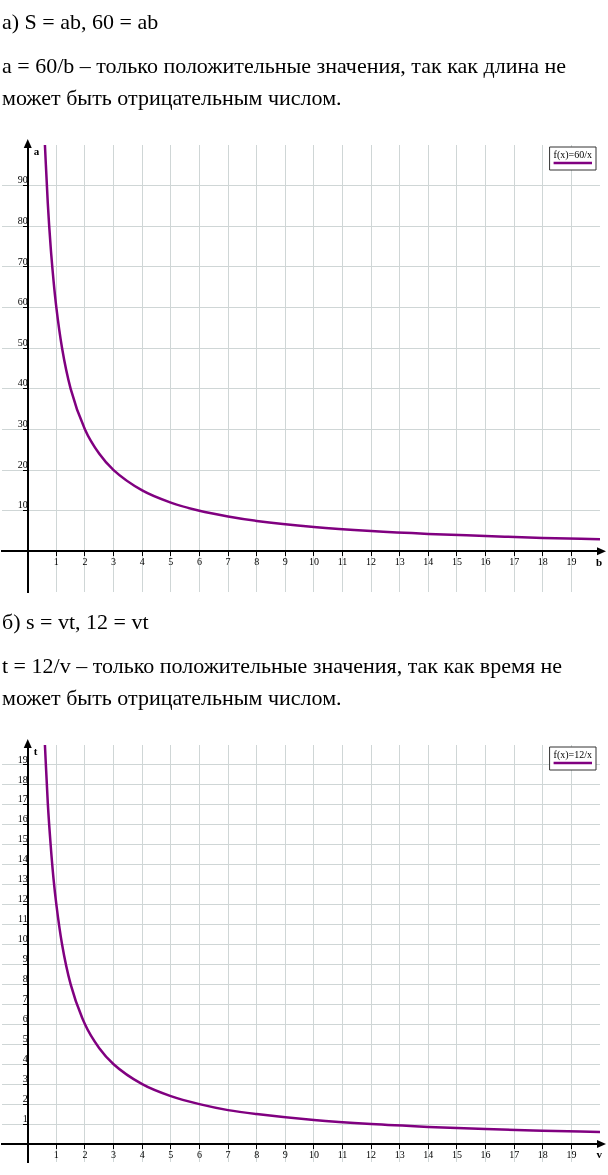 The image size is (608, 1175). I want to click on y-tick-label: 11, so click(23, 919).